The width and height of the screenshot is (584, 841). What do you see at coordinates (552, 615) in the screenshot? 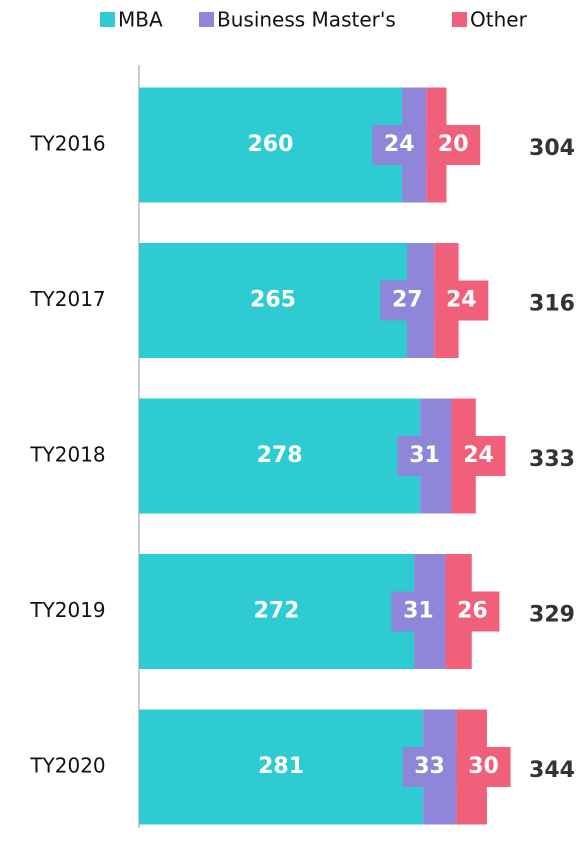
I see `total-label: 329` at bounding box center [552, 615].